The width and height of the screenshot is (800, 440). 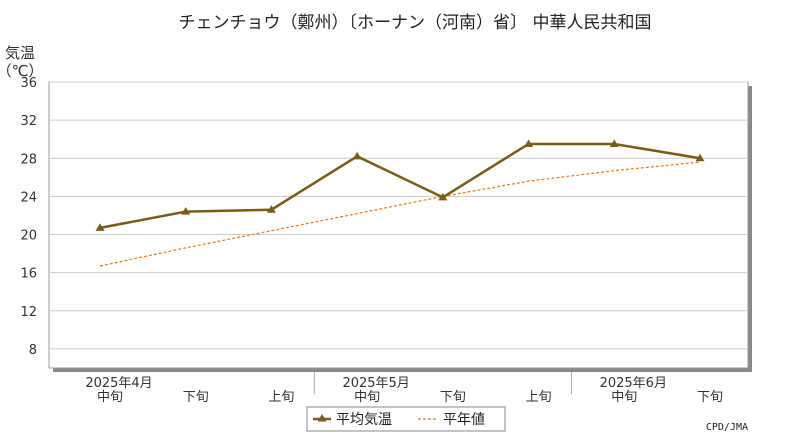 I want to click on y-tick-label-12: 12, so click(x=28, y=312).